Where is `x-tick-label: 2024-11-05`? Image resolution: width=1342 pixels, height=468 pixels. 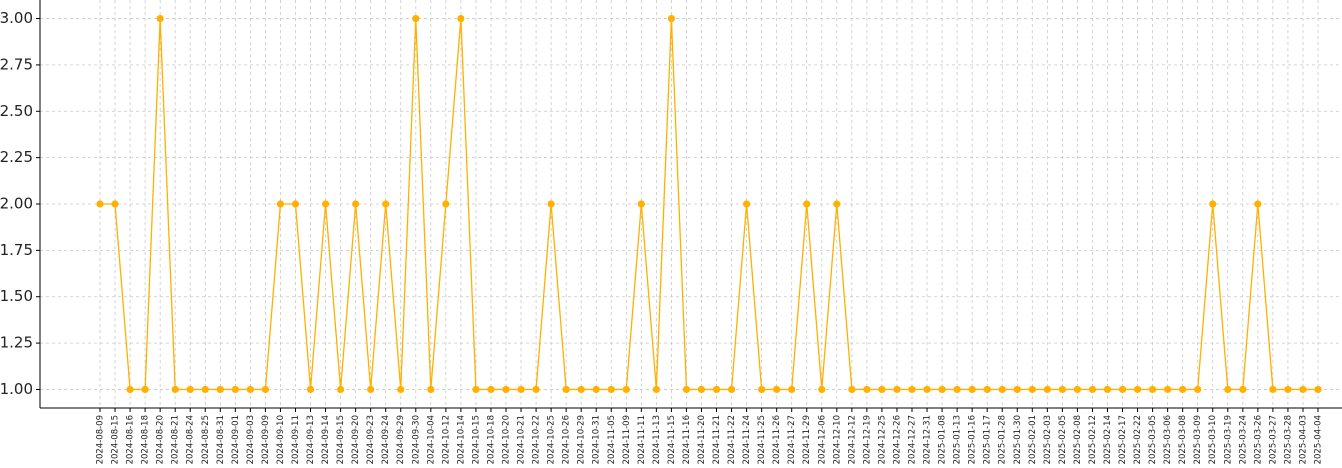
x-tick-label: 2024-11-05 is located at coordinates (612, 439).